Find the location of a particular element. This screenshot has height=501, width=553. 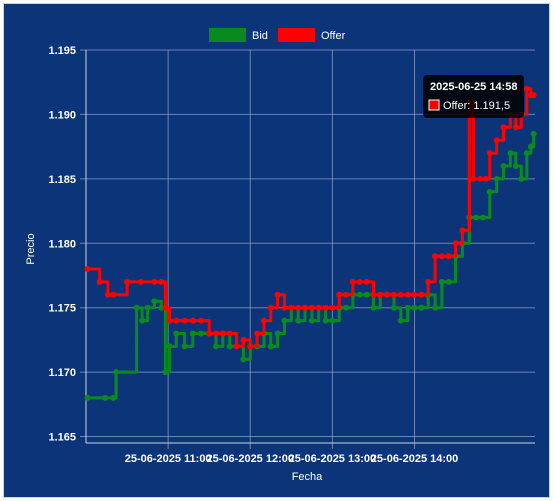

legend-swatch-bid is located at coordinates (227, 35).